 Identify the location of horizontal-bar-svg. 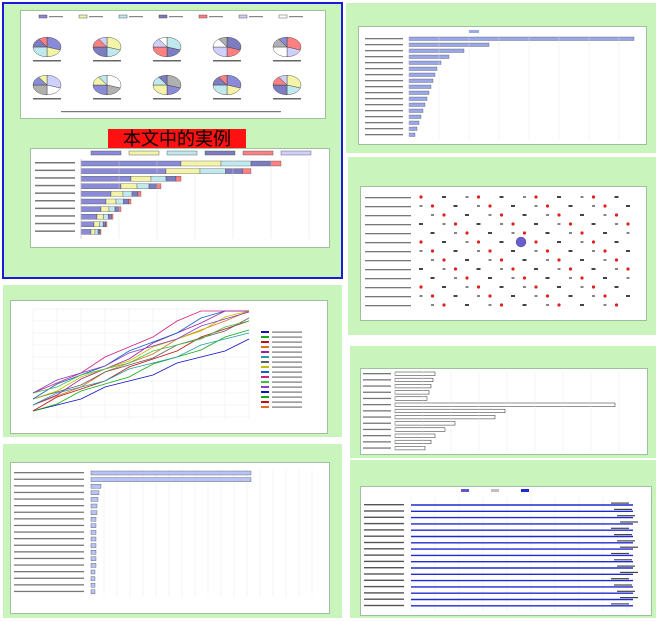
(491, 411).